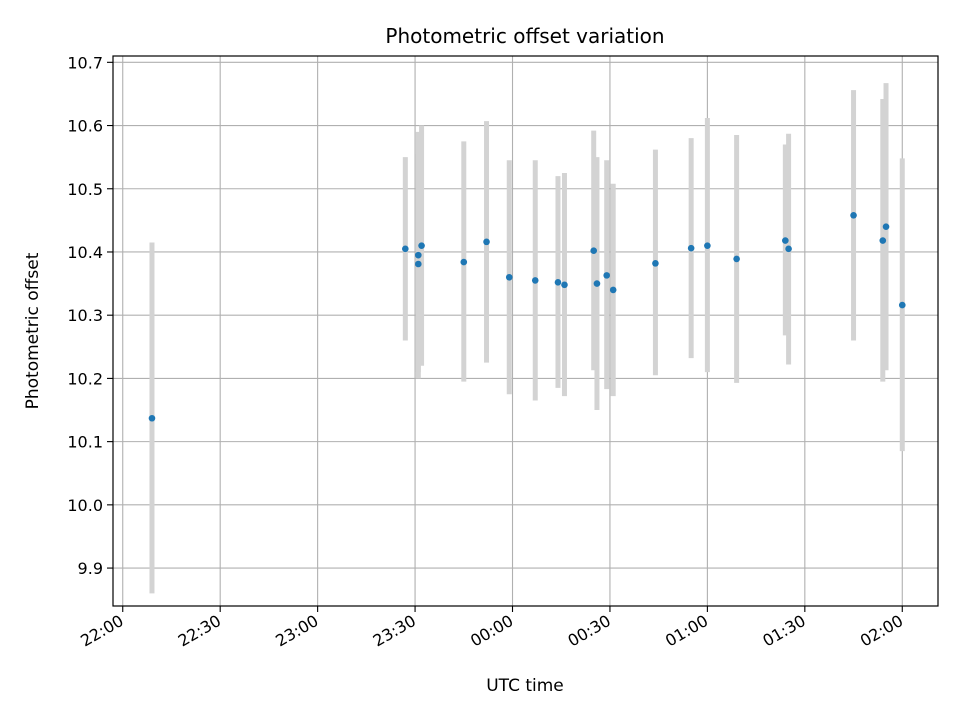  Describe the element at coordinates (85, 315) in the screenshot. I see `y-tick-label: 10.3` at that location.